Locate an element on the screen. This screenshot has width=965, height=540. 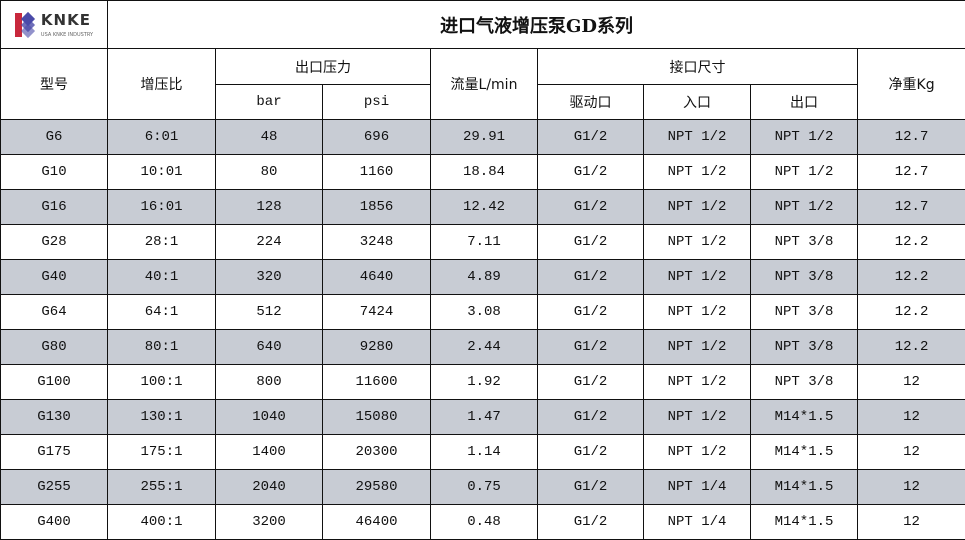
table-row: G6 6:01 48 696 29.91 G1/2 NPT 1/2 NPT 1/2 12.7 is located at coordinates (482, 137).